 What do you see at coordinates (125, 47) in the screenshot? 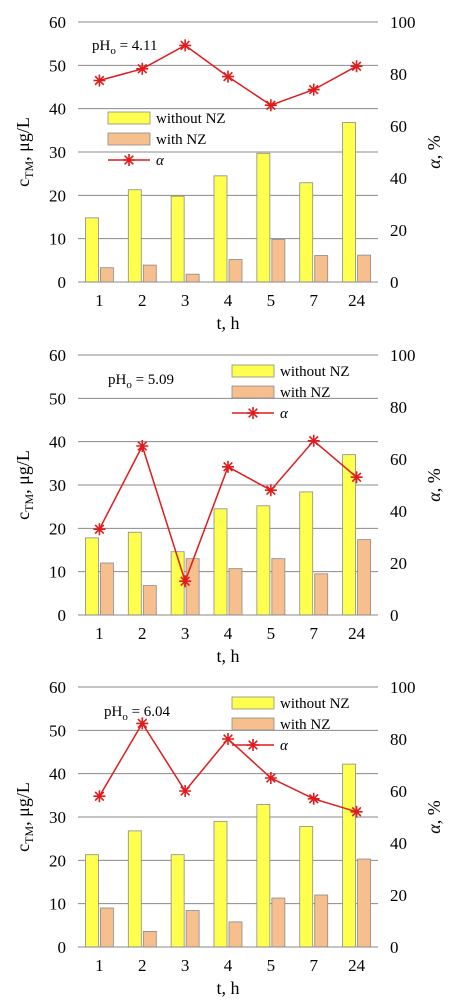
I see `ph-annotation: pHo = 4.11` at bounding box center [125, 47].